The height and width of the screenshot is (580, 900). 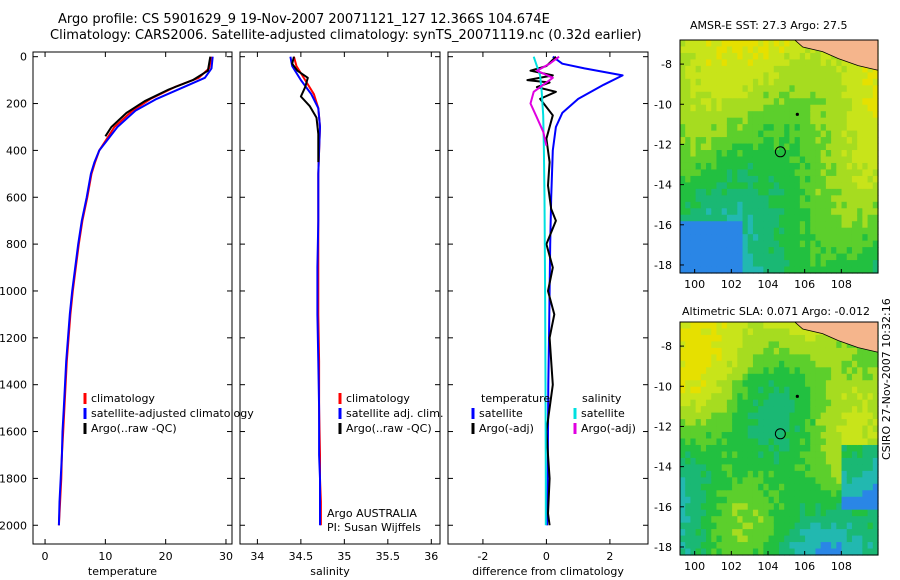 I want to click on sst_map-ytick-label: -12, so click(x=663, y=144).